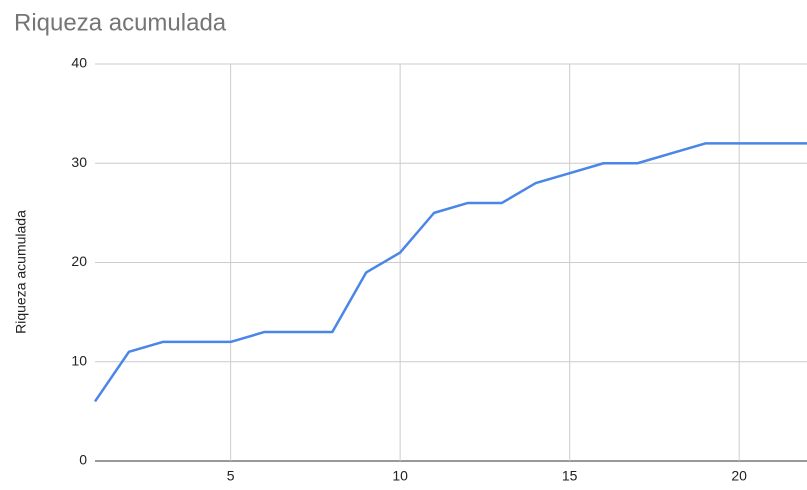  I want to click on y-tick-label: 20, so click(79, 261).